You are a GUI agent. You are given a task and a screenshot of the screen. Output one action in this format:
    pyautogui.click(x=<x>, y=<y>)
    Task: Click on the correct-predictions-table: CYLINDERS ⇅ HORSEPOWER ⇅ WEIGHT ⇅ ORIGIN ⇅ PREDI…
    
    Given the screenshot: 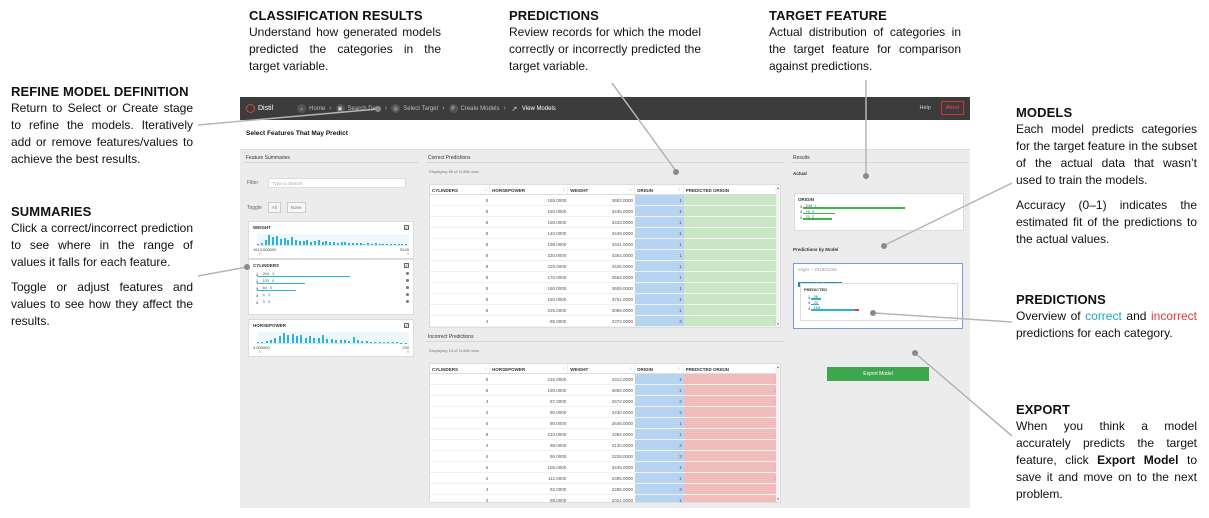 What is the action you would take?
    pyautogui.click(x=605, y=256)
    